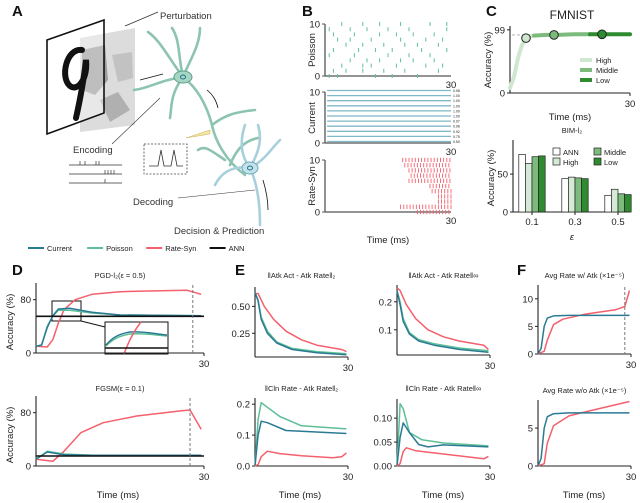 Image resolution: width=640 pixels, height=503 pixels. I want to click on subplot-e-bl: ‖Cln Rate - Atk Rate‖₂ 0.0 0.1 0.2 30, so click(295, 433).